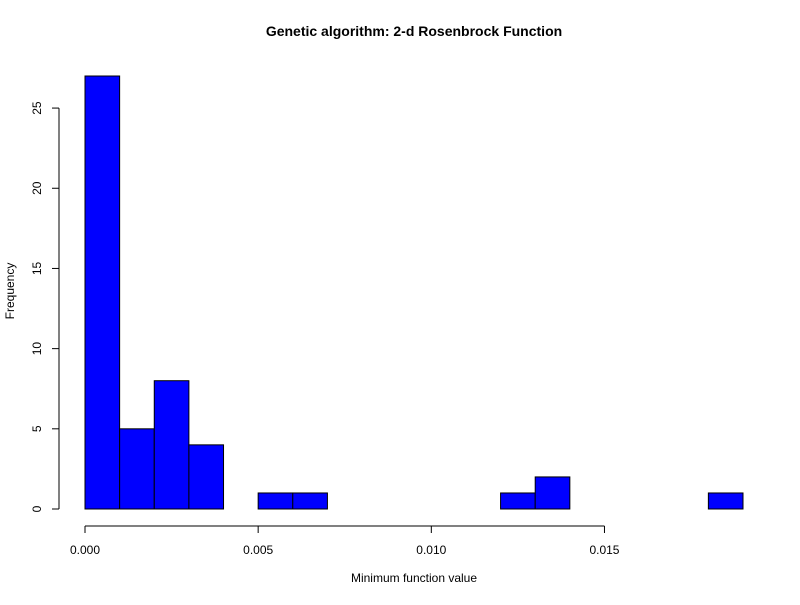 The width and height of the screenshot is (800, 605). Describe the element at coordinates (85, 550) in the screenshot. I see `x-tick-label: 0.000` at that location.